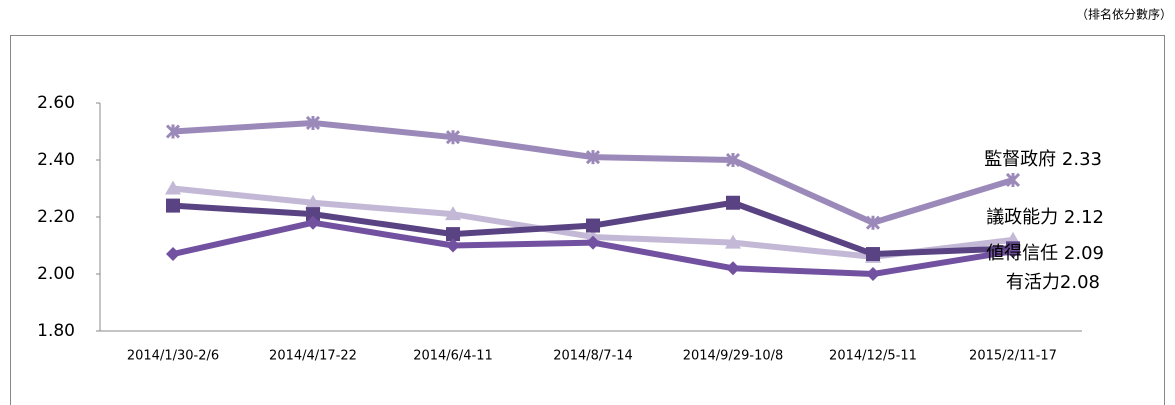  I want to click on x-tick-label: 2014/4/17-22, so click(313, 356).